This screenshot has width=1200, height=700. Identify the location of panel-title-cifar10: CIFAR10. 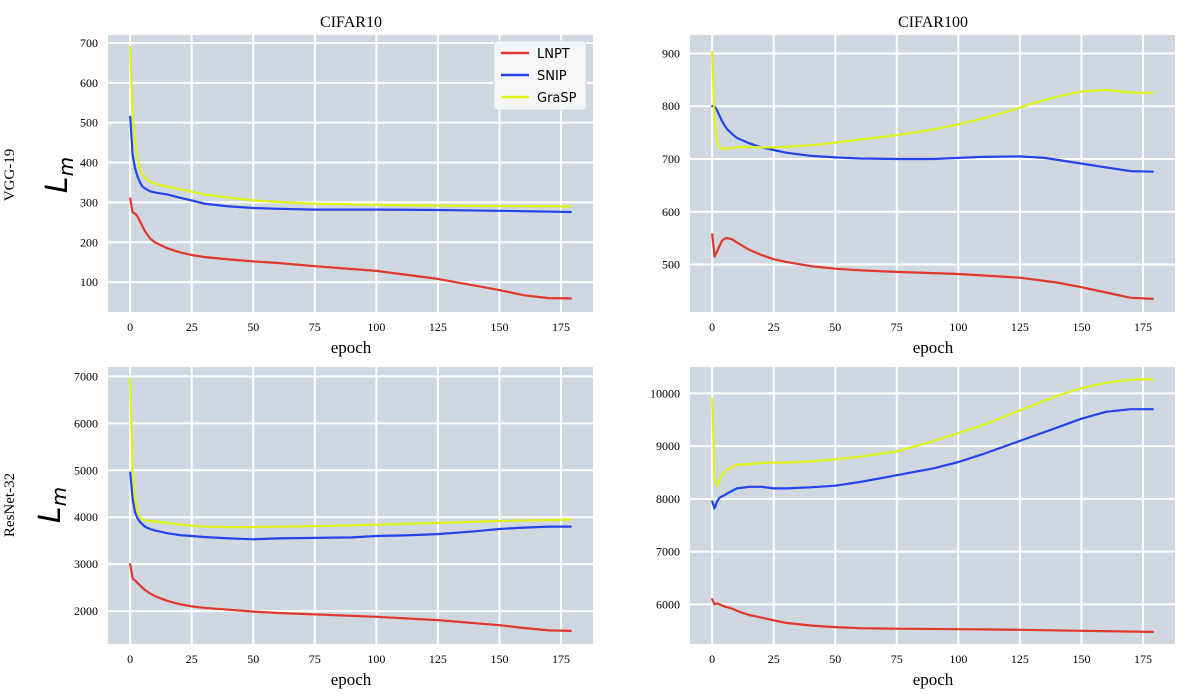
(351, 22).